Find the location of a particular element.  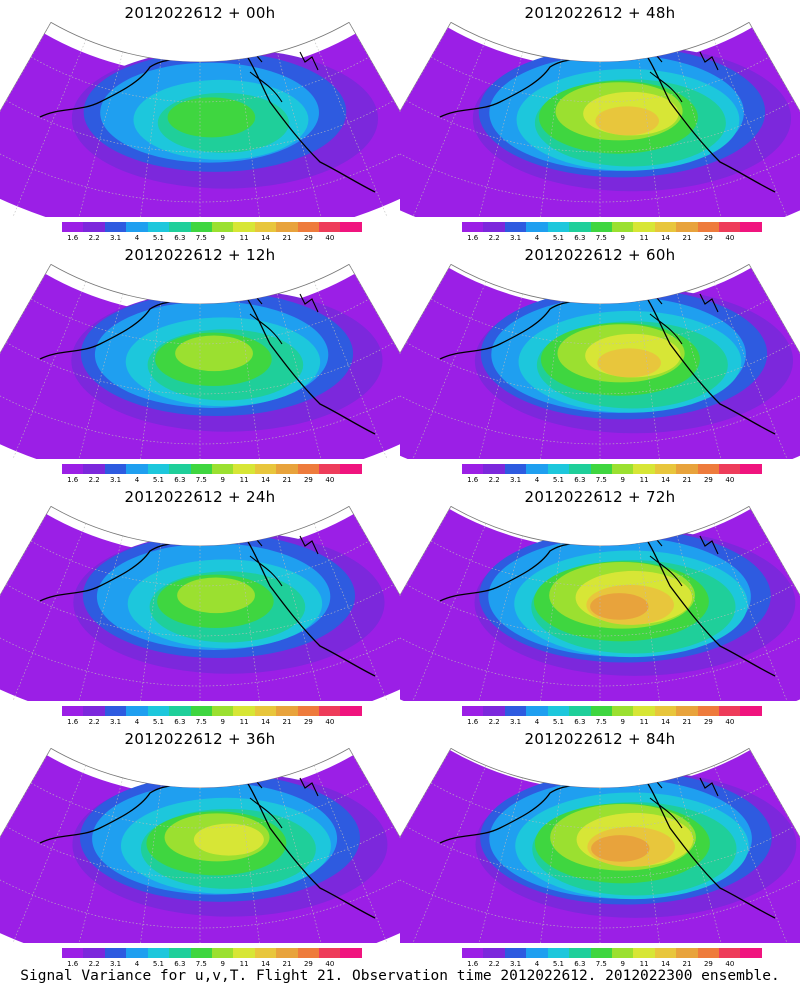

panel-title: 2012022612 + 24h is located at coordinates (200, 497).